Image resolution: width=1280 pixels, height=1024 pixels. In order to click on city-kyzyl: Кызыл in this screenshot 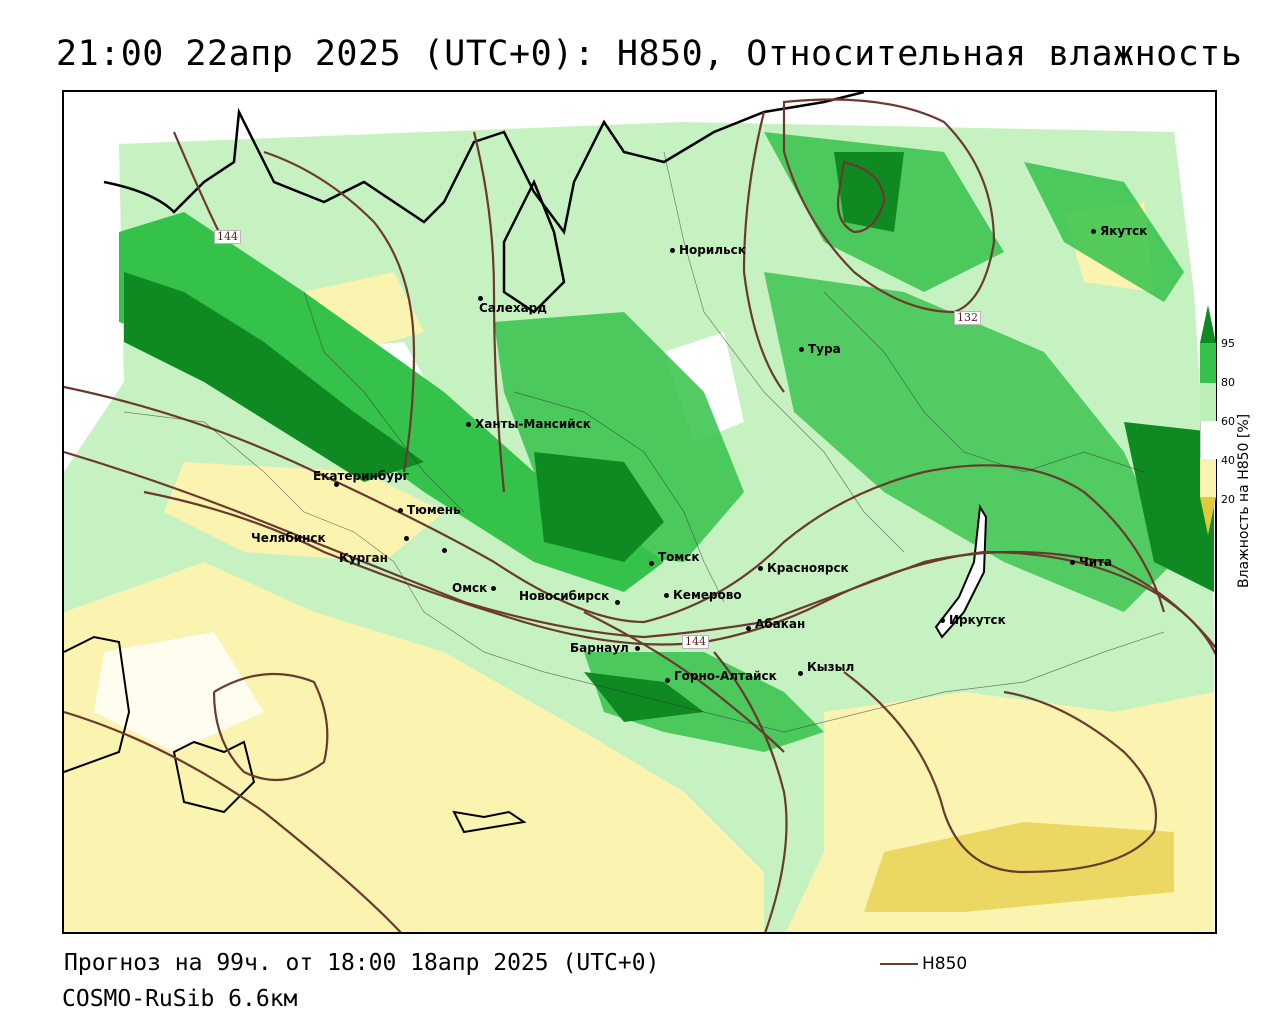, I will do `click(826, 670)`.